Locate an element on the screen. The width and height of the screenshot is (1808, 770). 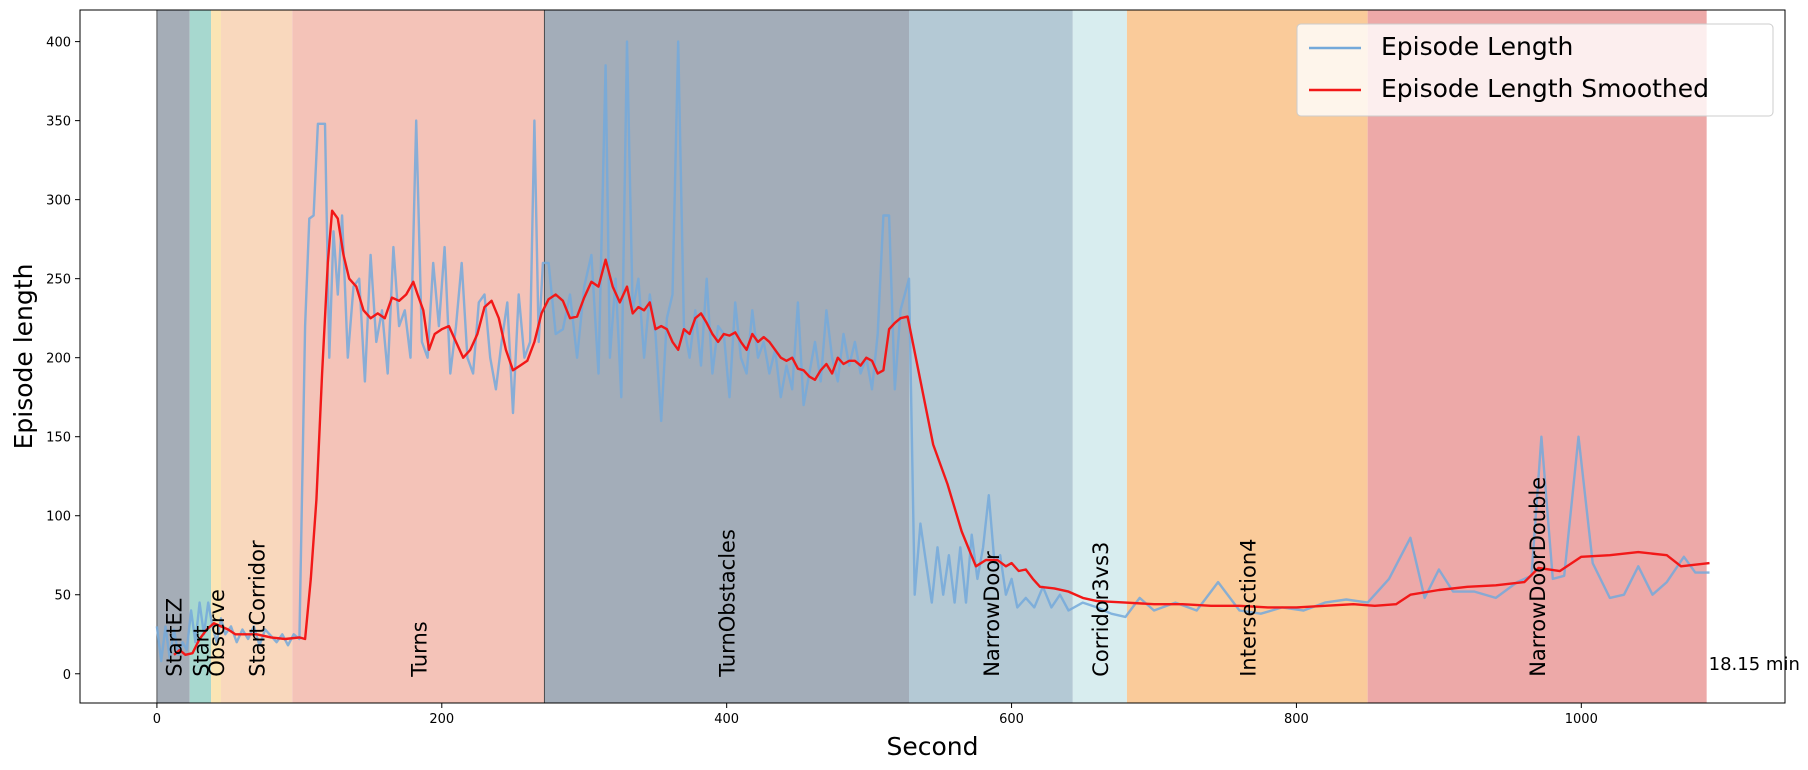
region-label: StartEZ is located at coordinates (174, 637).